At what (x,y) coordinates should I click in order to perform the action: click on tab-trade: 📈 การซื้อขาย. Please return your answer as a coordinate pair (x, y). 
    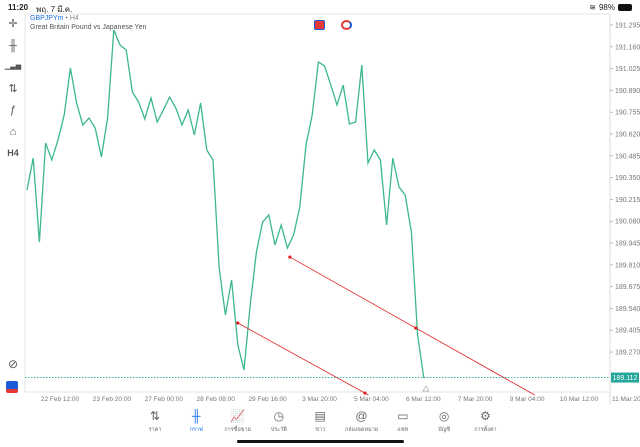
    Looking at the image, I should click on (238, 421).